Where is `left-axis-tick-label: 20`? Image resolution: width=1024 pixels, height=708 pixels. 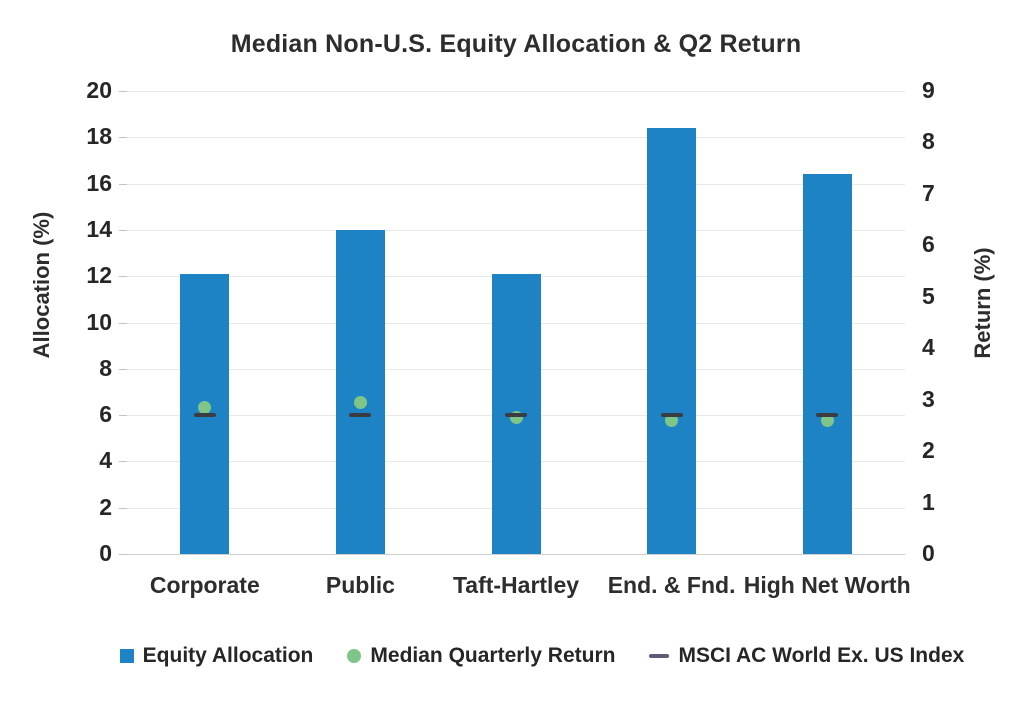 left-axis-tick-label: 20 is located at coordinates (99, 90).